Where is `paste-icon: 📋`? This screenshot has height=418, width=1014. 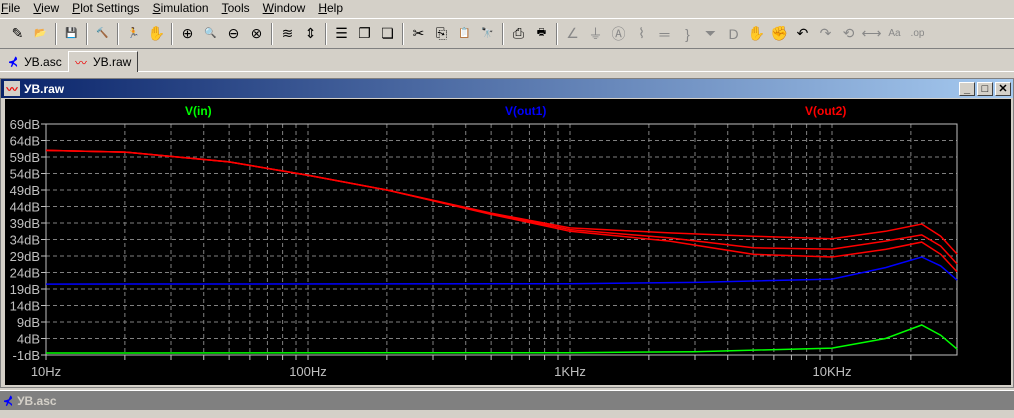 paste-icon: 📋 is located at coordinates (464, 33).